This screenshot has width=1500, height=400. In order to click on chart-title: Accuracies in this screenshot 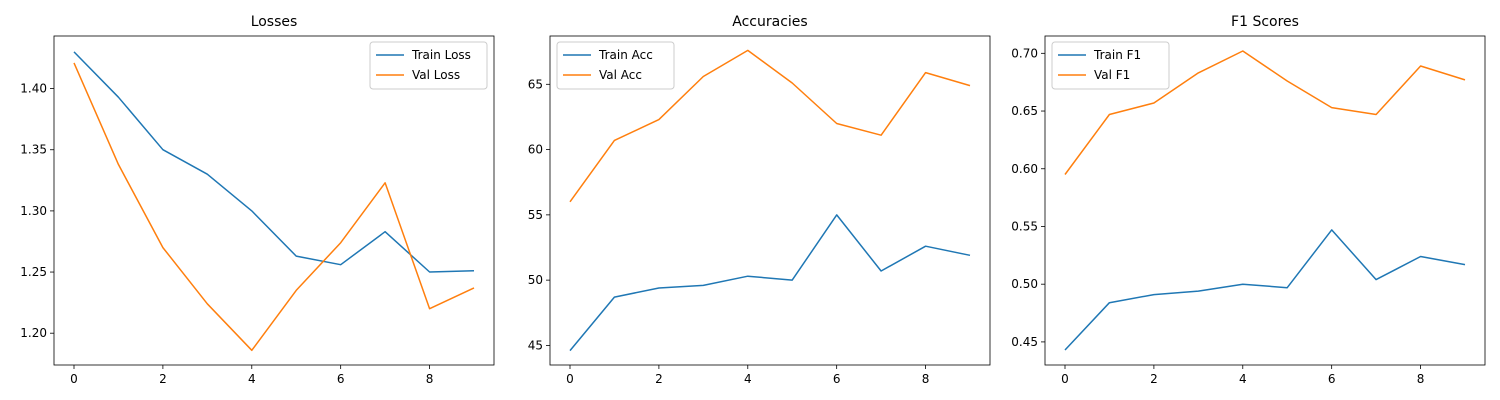, I will do `click(769, 22)`.